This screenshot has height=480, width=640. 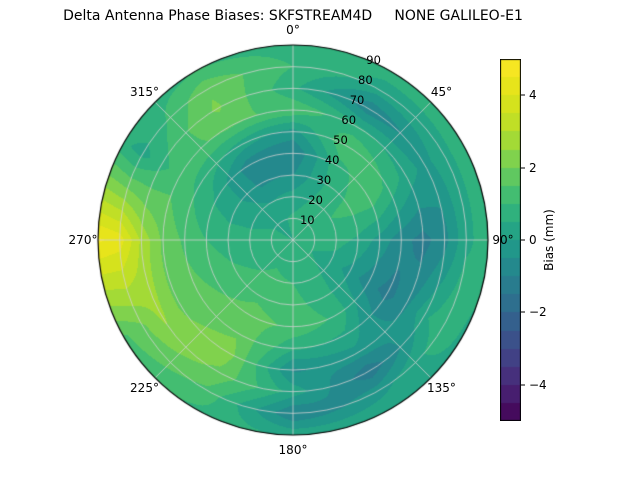 I want to click on azimuth-tick-label: 90°, so click(x=503, y=240).